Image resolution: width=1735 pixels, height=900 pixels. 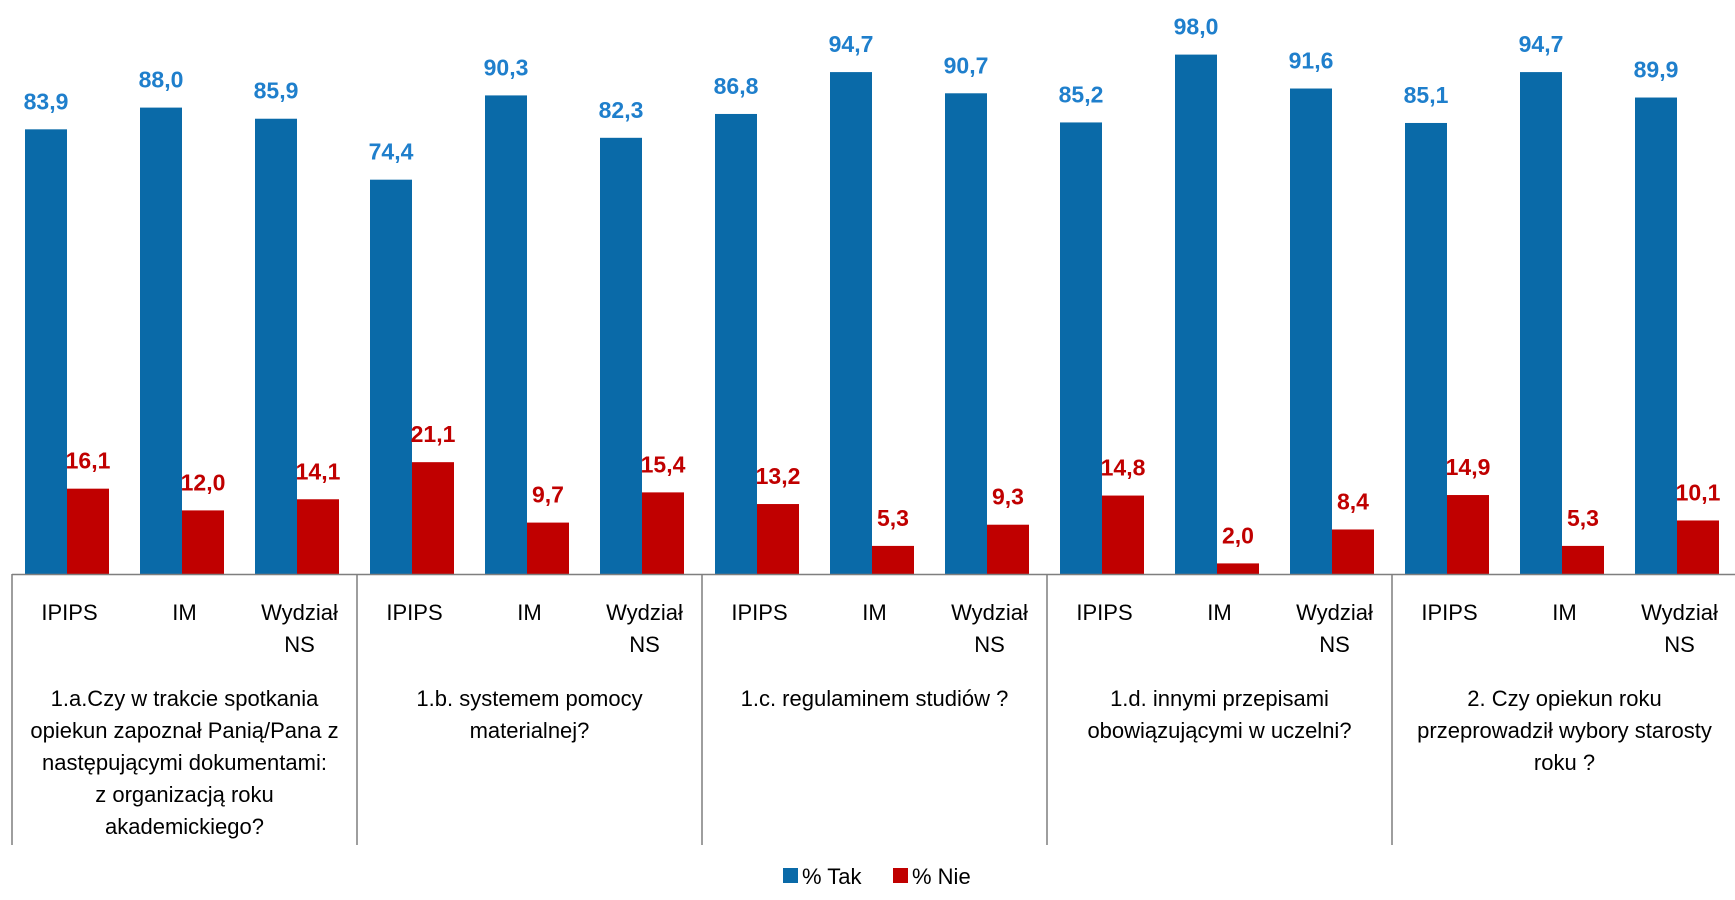 I want to click on value-label-tak: 85,9, so click(x=276, y=91).